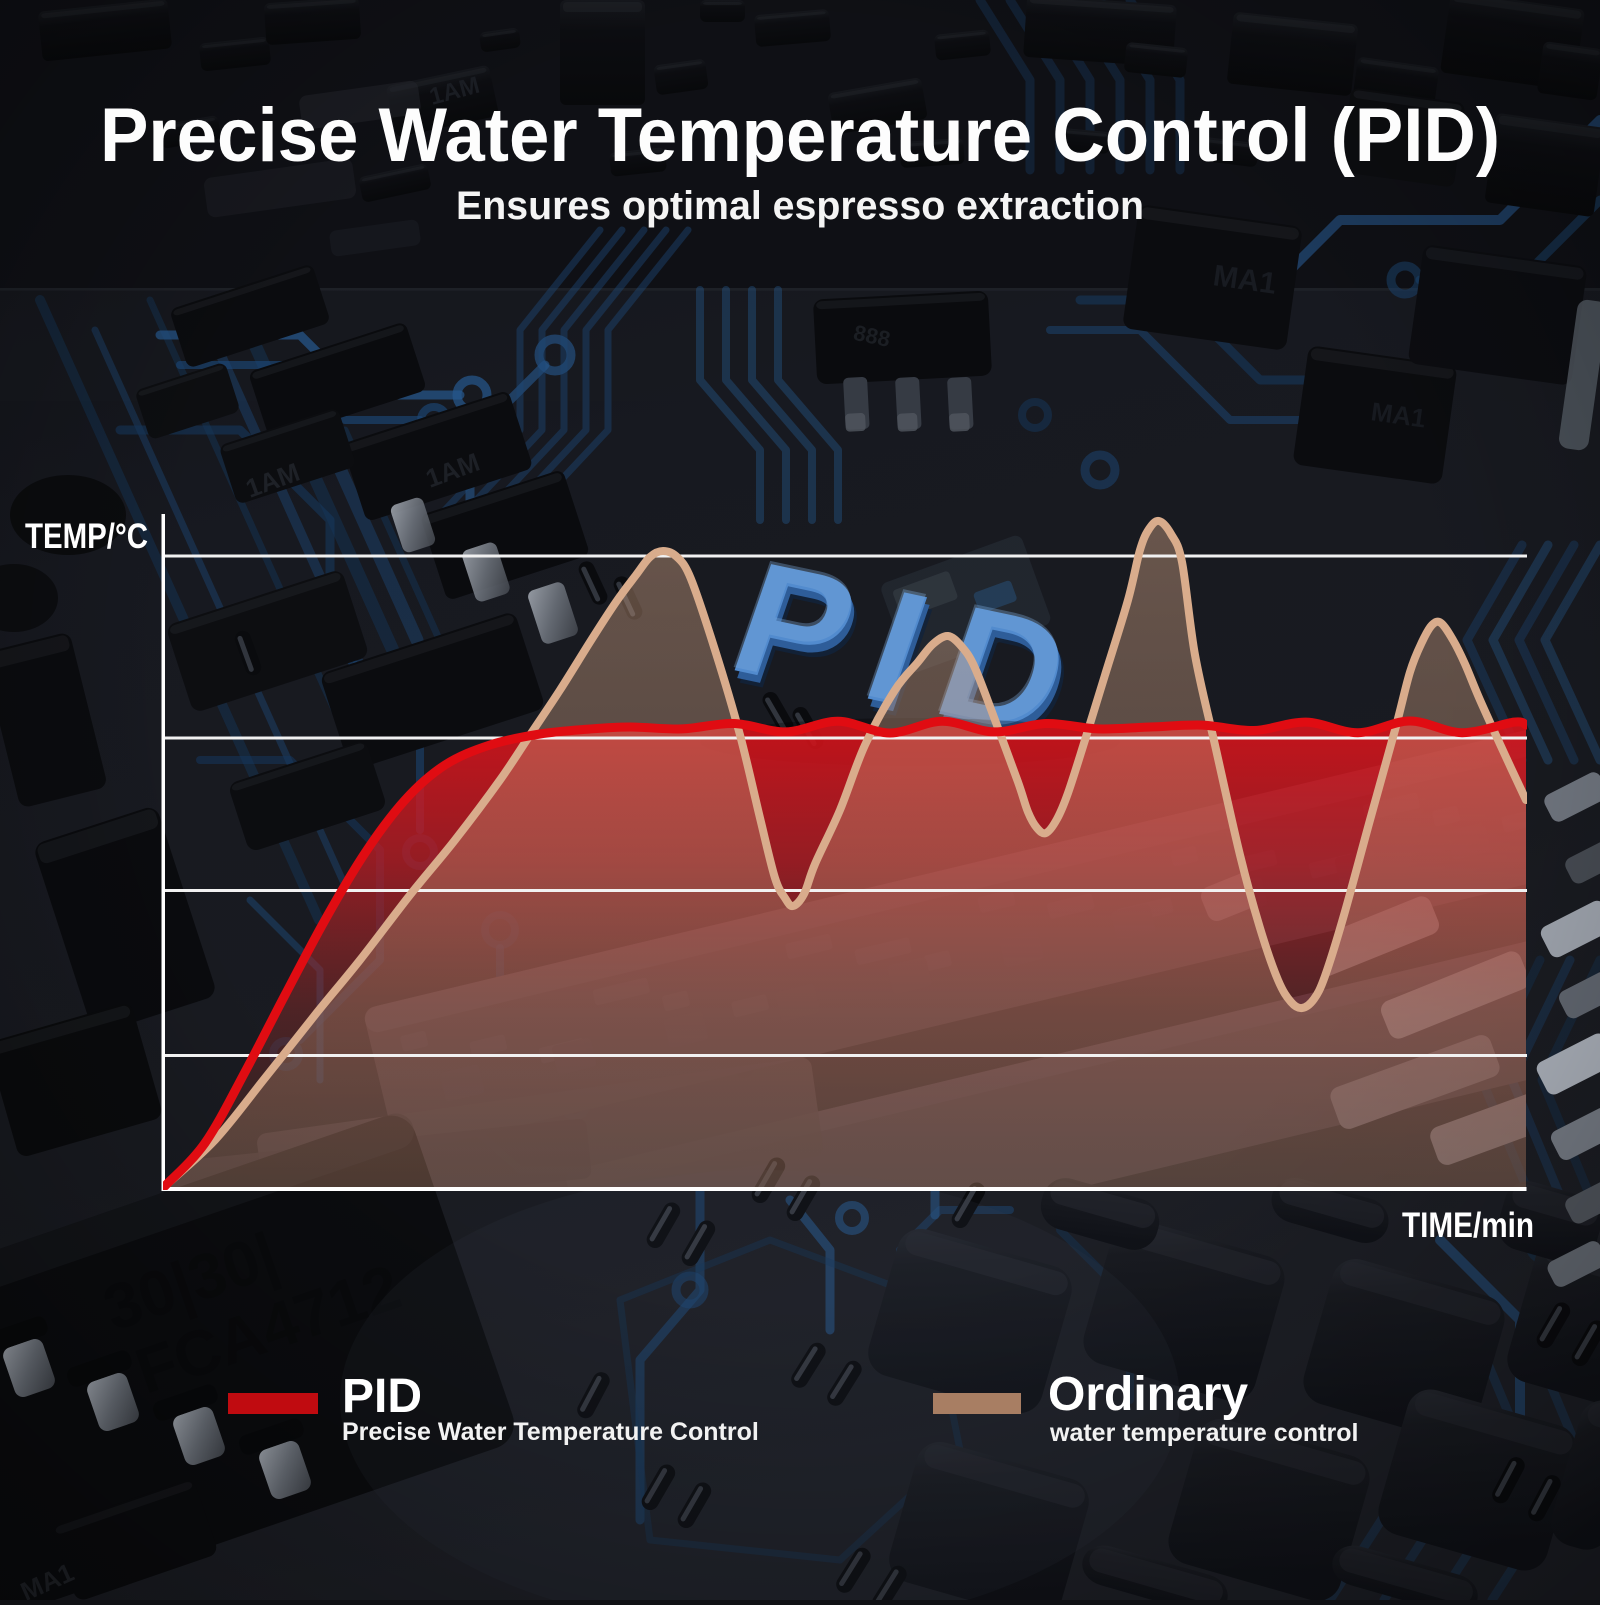 The image size is (1600, 1605). Describe the element at coordinates (86, 536) in the screenshot. I see `svg-text: TEMP/°C` at that location.